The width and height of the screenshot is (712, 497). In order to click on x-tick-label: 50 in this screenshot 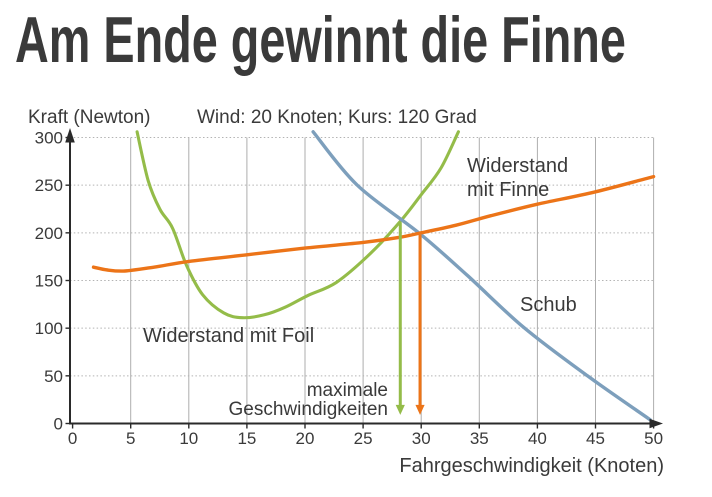, I will do `click(653, 438)`.